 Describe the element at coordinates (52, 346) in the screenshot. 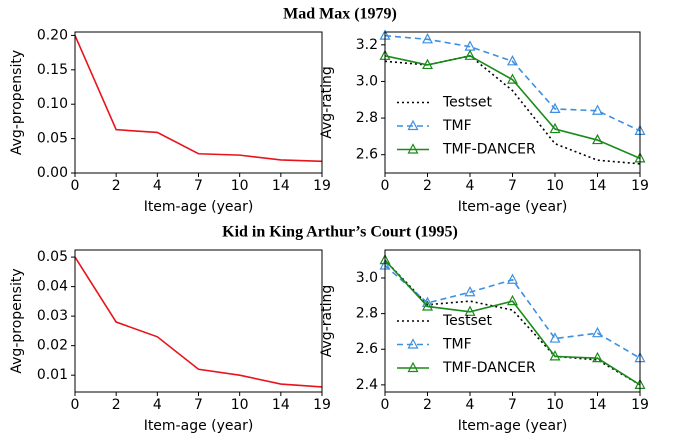

I see `y-tick-label: 0.02` at that location.